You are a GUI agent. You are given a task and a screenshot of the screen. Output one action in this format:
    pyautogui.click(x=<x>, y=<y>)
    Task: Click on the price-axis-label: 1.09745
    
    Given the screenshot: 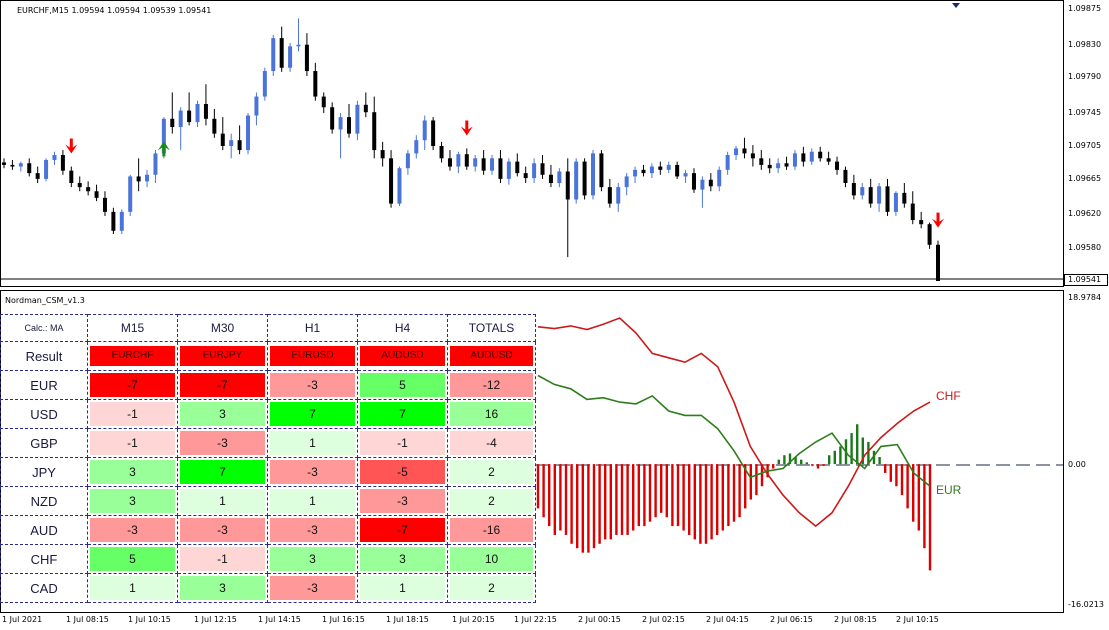 What is the action you would take?
    pyautogui.click(x=1085, y=112)
    